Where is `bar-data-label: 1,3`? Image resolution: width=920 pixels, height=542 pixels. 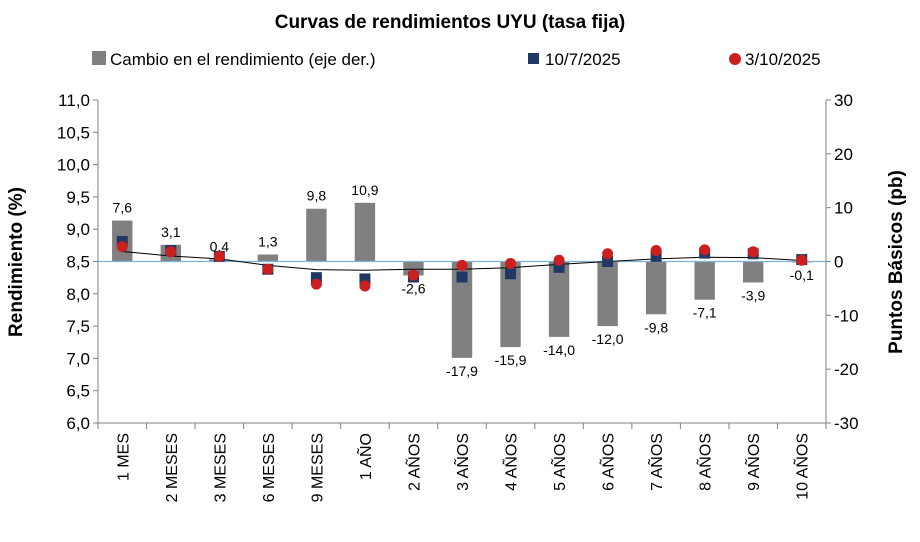 bar-data-label: 1,3 is located at coordinates (268, 242).